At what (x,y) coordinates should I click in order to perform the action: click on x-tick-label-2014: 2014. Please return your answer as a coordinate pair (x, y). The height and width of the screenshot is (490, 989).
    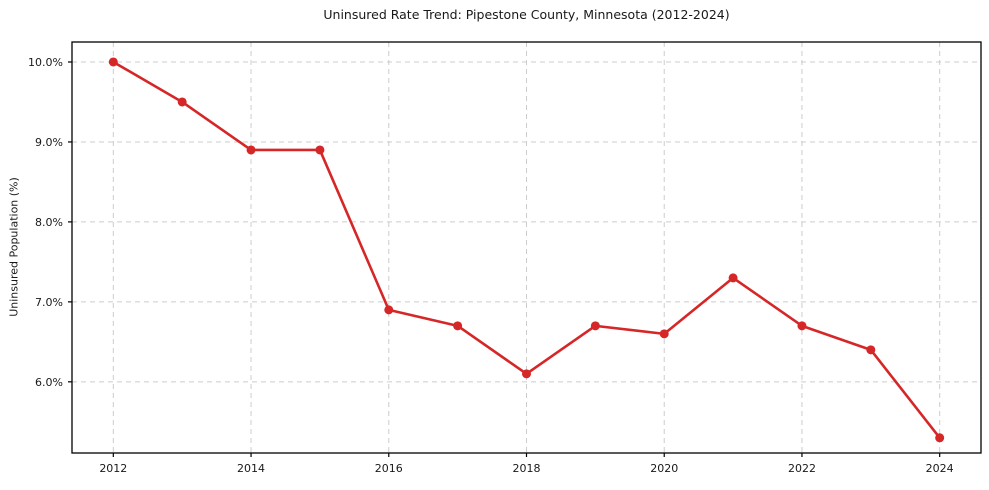
    Looking at the image, I should click on (251, 468).